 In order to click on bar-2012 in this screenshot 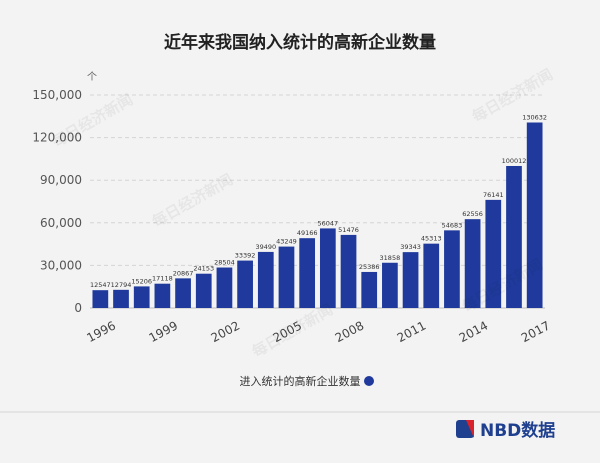, I will do `click(431, 275)`.